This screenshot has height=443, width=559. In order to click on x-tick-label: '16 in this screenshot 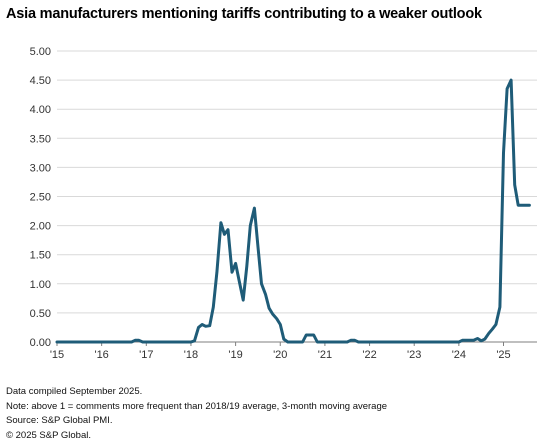, I will do `click(101, 355)`.